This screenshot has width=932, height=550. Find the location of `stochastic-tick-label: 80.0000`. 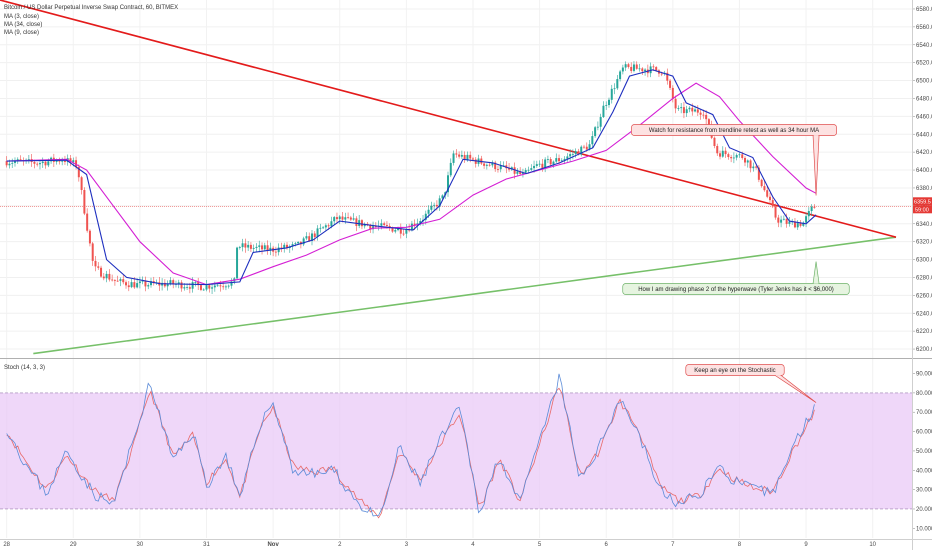

stochastic-tick-label: 80.0000 is located at coordinates (924, 394).